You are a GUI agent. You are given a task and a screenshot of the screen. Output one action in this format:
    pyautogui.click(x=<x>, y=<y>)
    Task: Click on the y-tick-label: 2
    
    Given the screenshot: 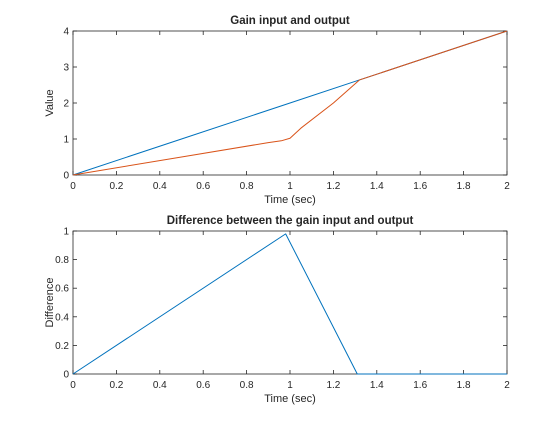 What is the action you would take?
    pyautogui.click(x=66, y=104)
    